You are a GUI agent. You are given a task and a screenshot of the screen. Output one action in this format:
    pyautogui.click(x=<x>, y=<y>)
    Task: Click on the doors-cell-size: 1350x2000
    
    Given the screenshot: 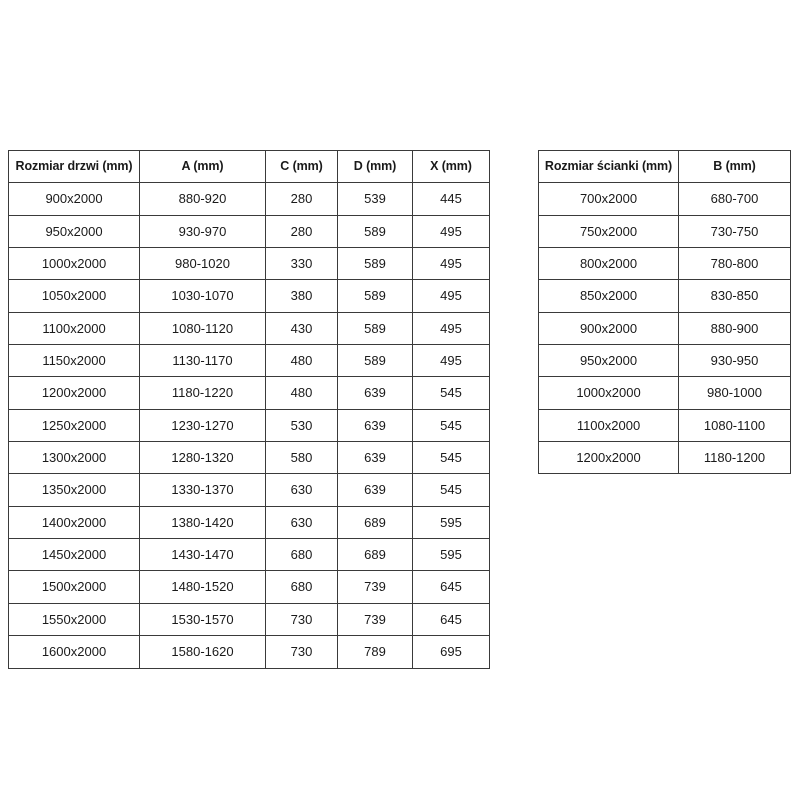 What is the action you would take?
    pyautogui.click(x=74, y=490)
    